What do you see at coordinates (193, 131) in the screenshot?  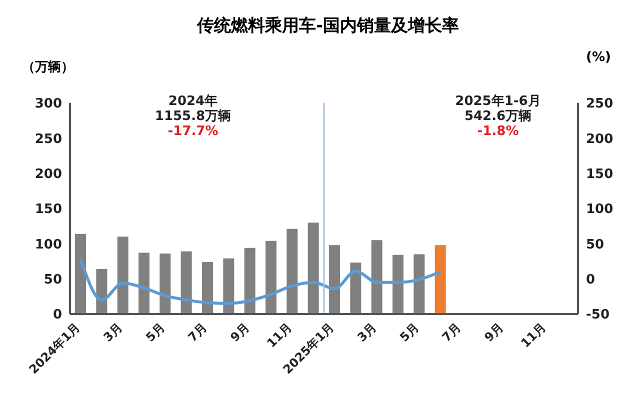 I see `annotation: -17.7%` at bounding box center [193, 131].